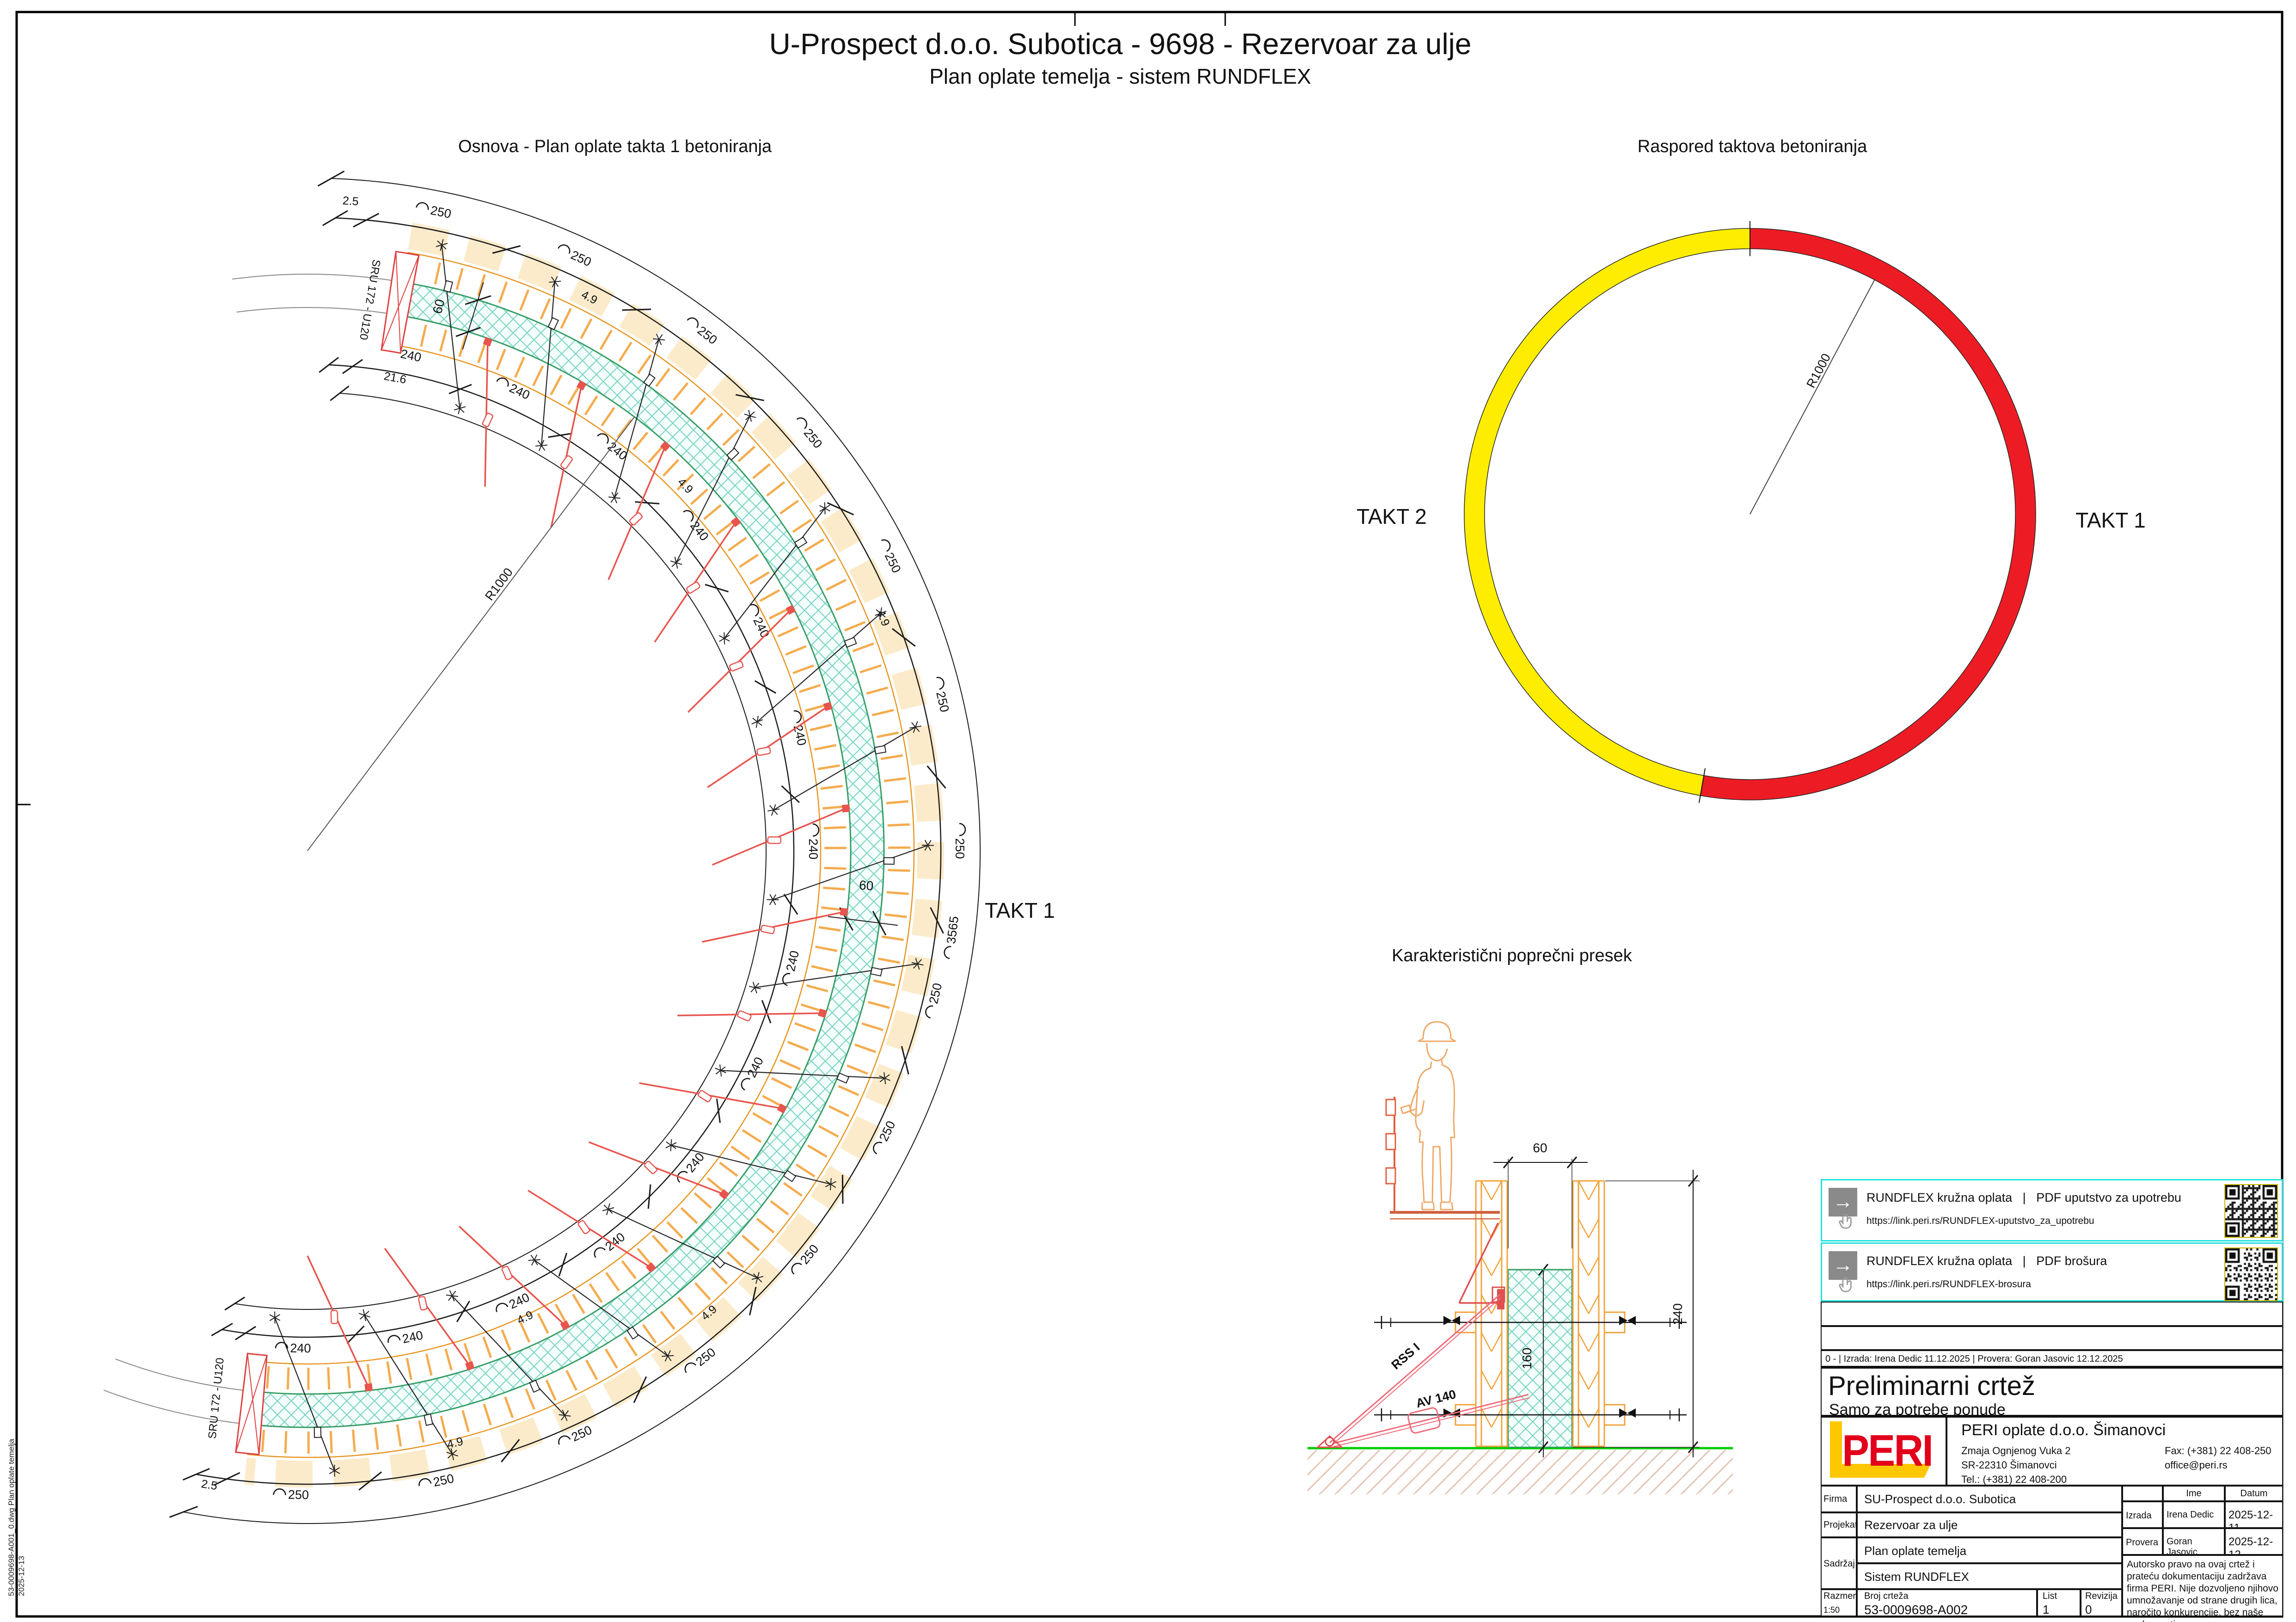 This screenshot has height=1622, width=2296. Describe the element at coordinates (2088, 1609) in the screenshot. I see `revizija-value: 0` at that location.